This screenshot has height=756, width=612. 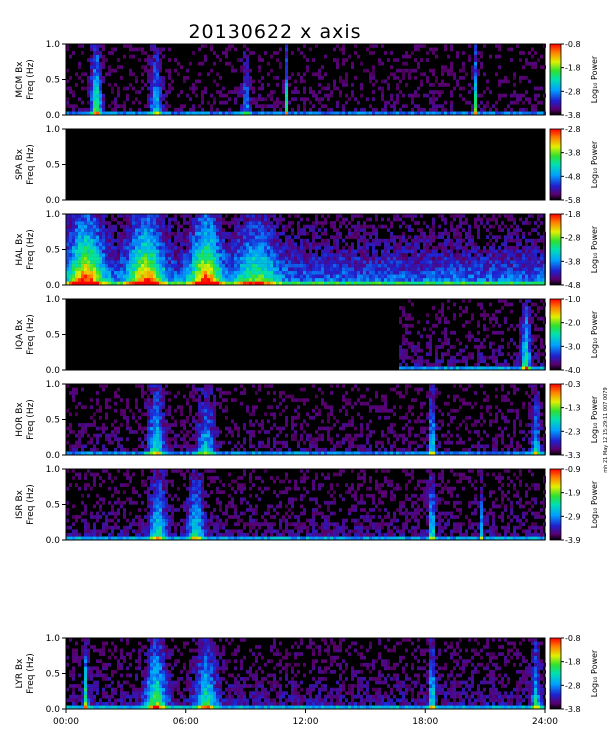 What do you see at coordinates (53, 130) in the screenshot?
I see `y-tick-label: 1.0` at bounding box center [53, 130].